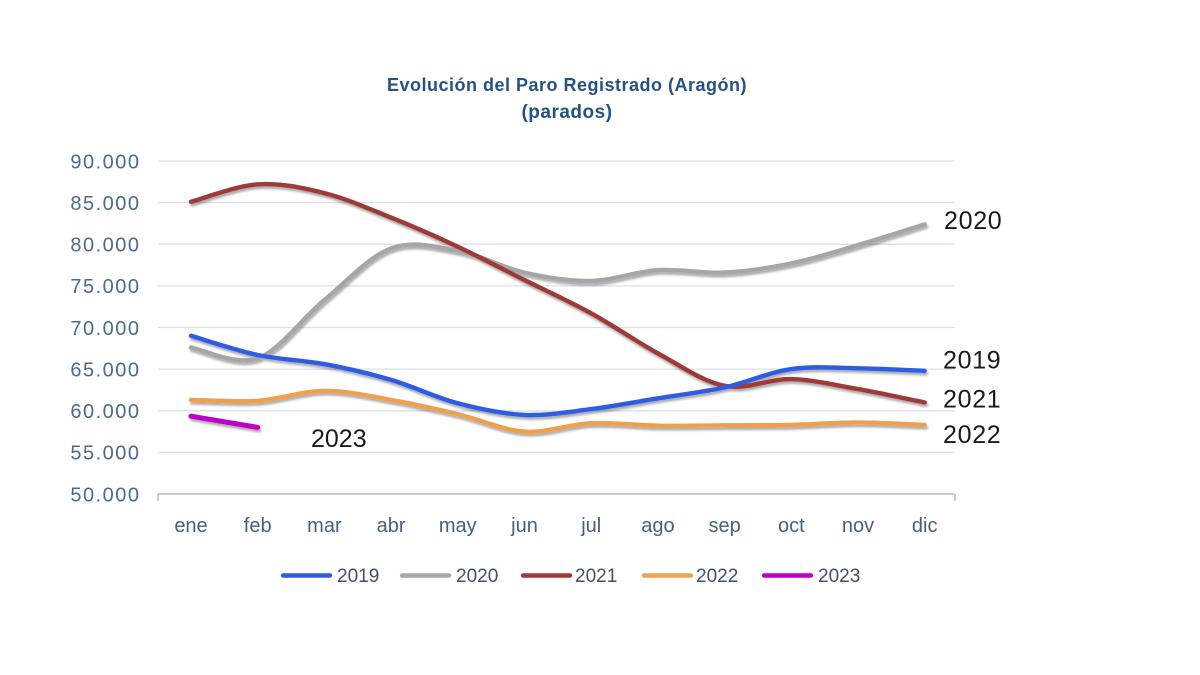 The width and height of the screenshot is (1200, 675). I want to click on svg-text: mar, so click(324, 526).